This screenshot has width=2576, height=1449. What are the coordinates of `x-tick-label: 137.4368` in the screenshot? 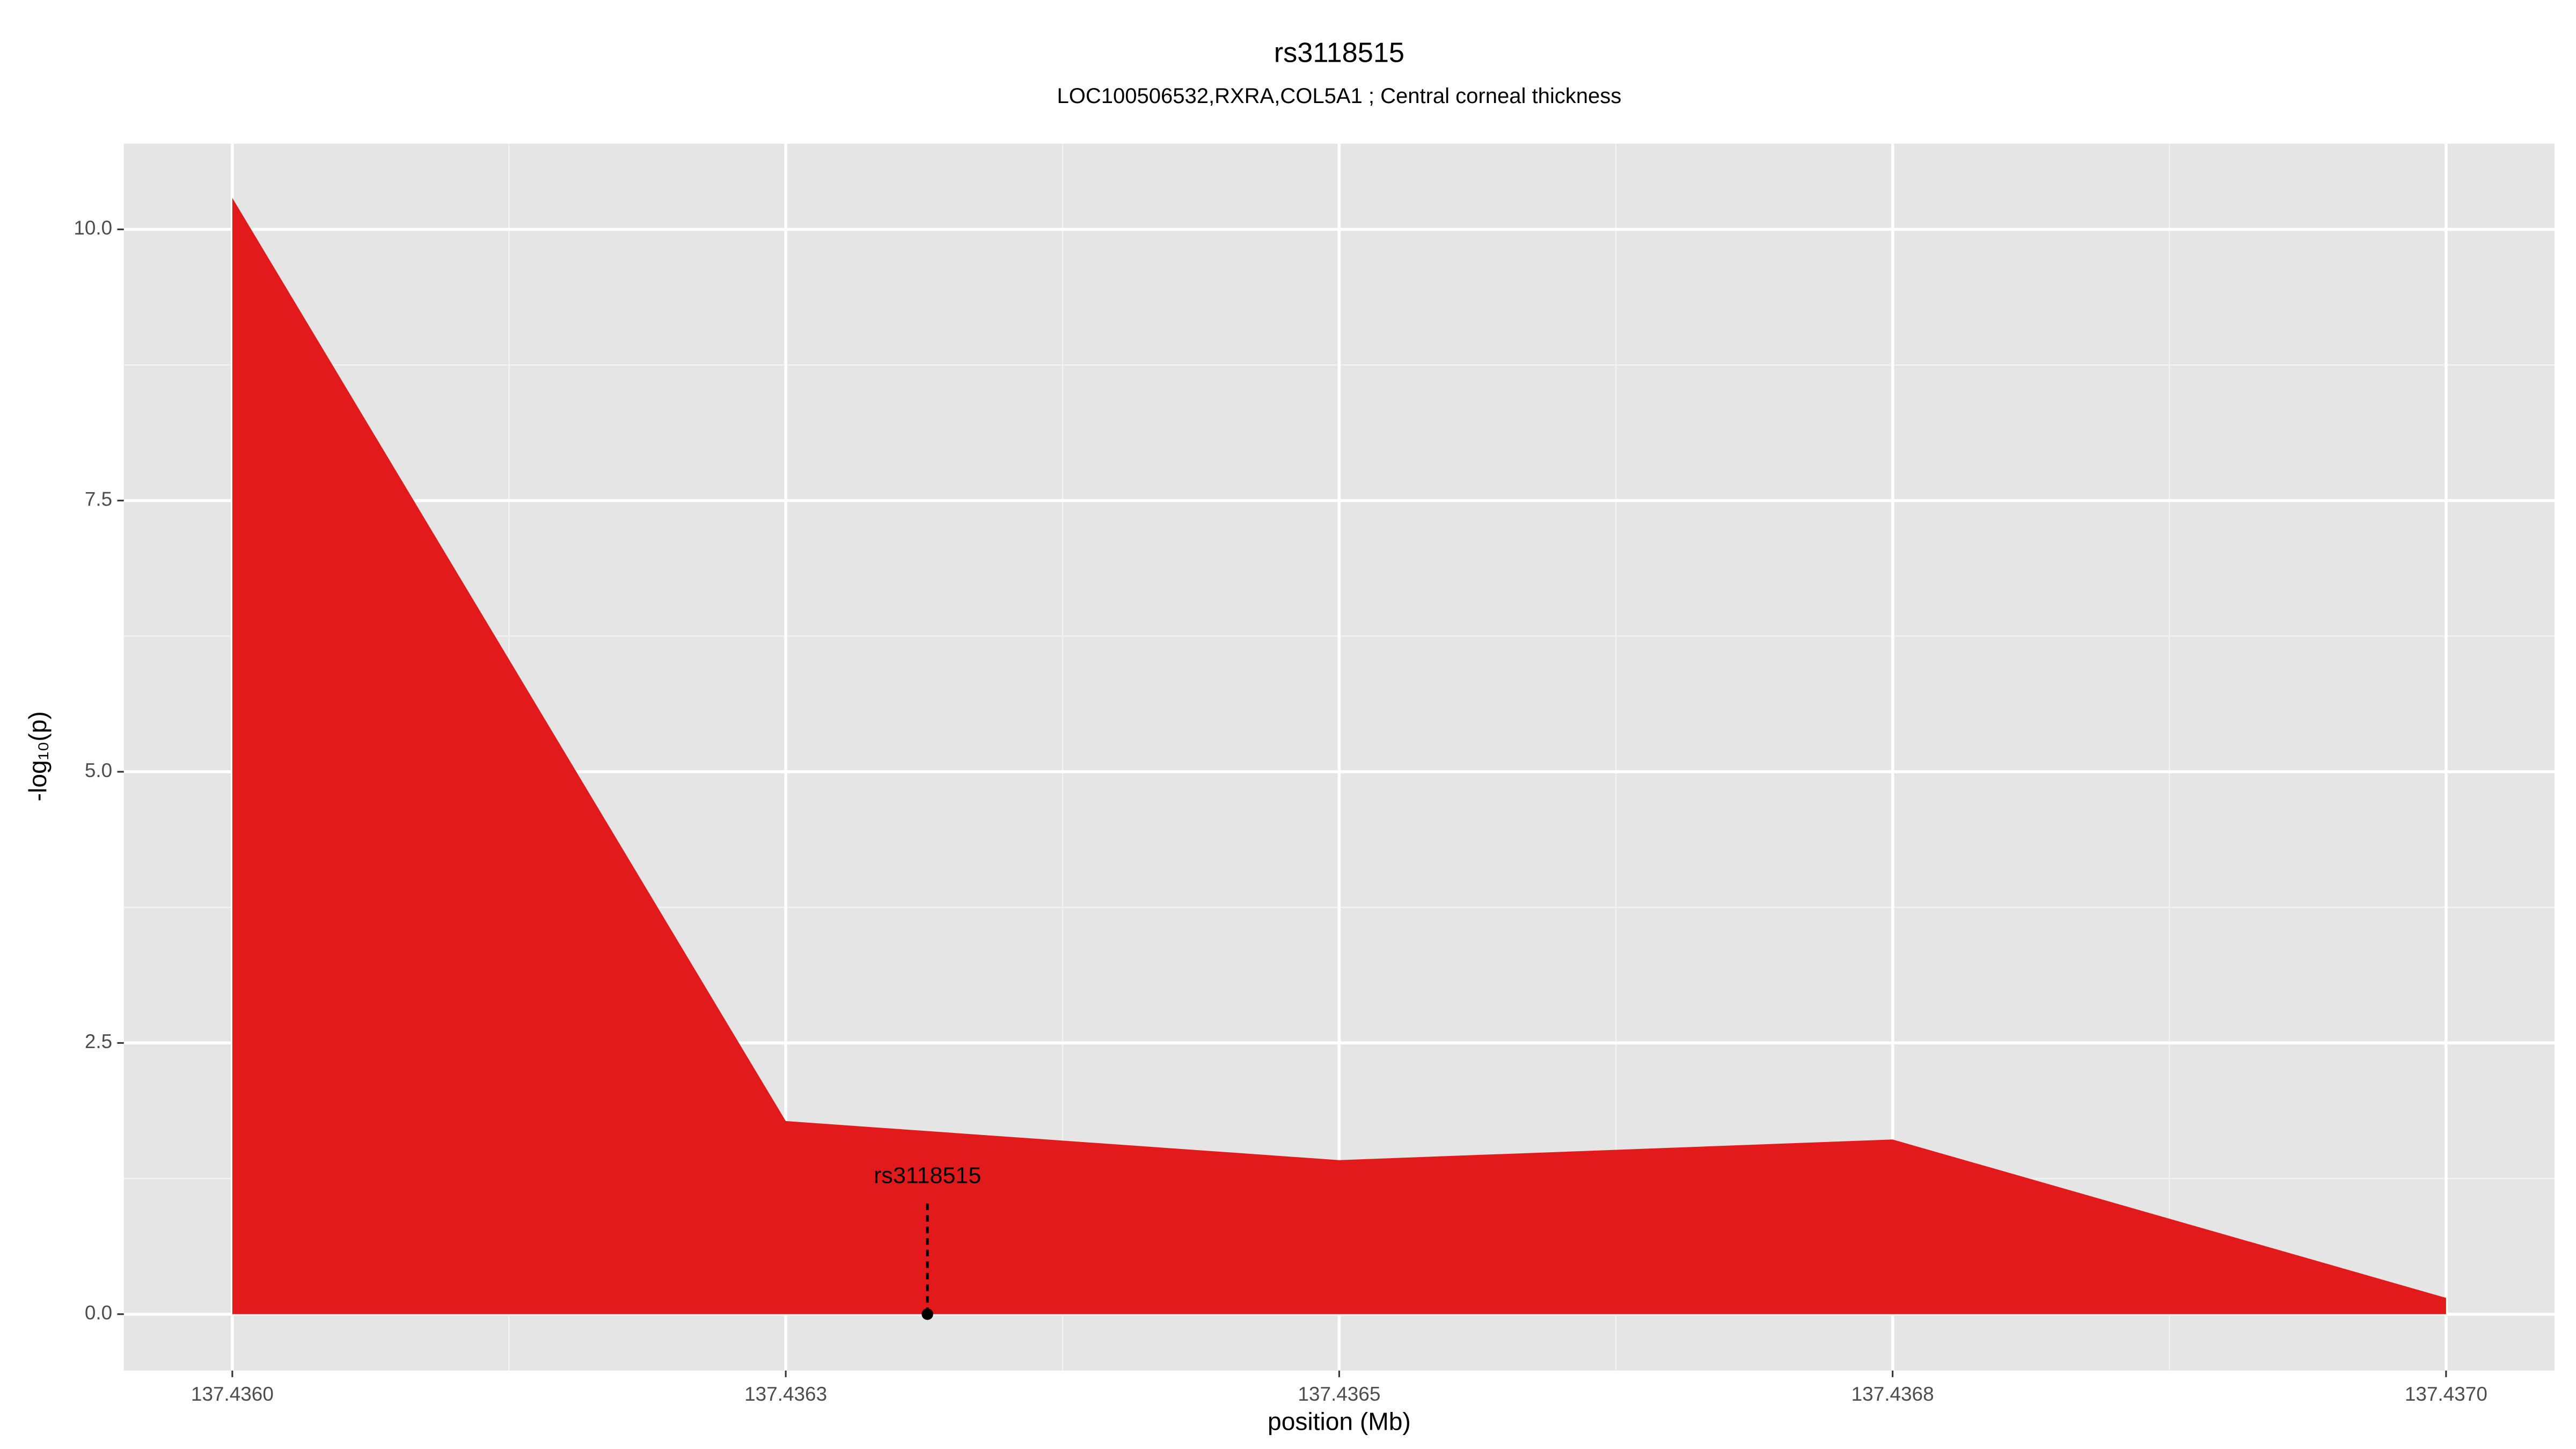 It's located at (1892, 1394).